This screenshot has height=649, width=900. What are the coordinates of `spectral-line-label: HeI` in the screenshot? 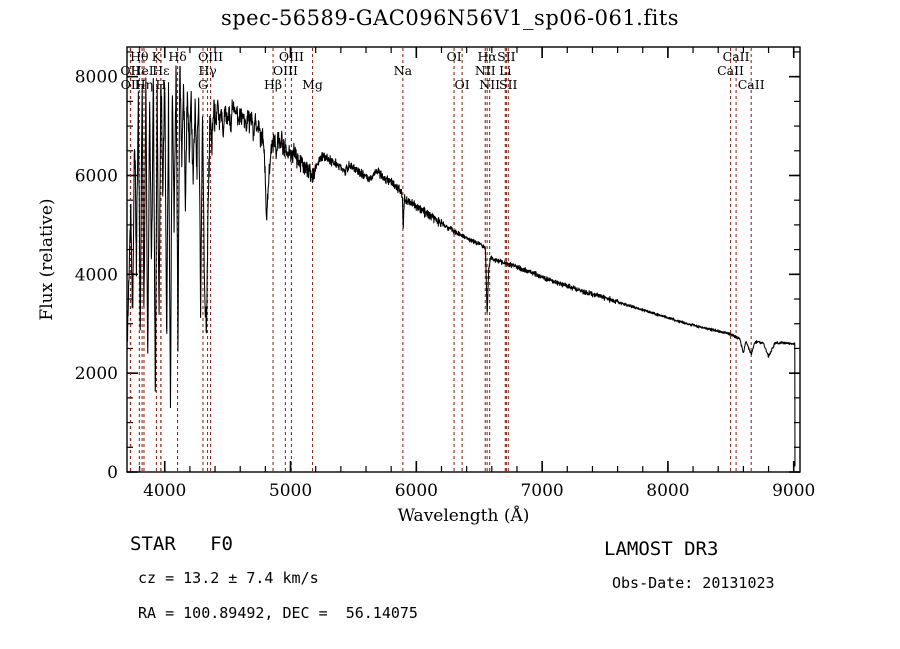 It's located at (141, 70).